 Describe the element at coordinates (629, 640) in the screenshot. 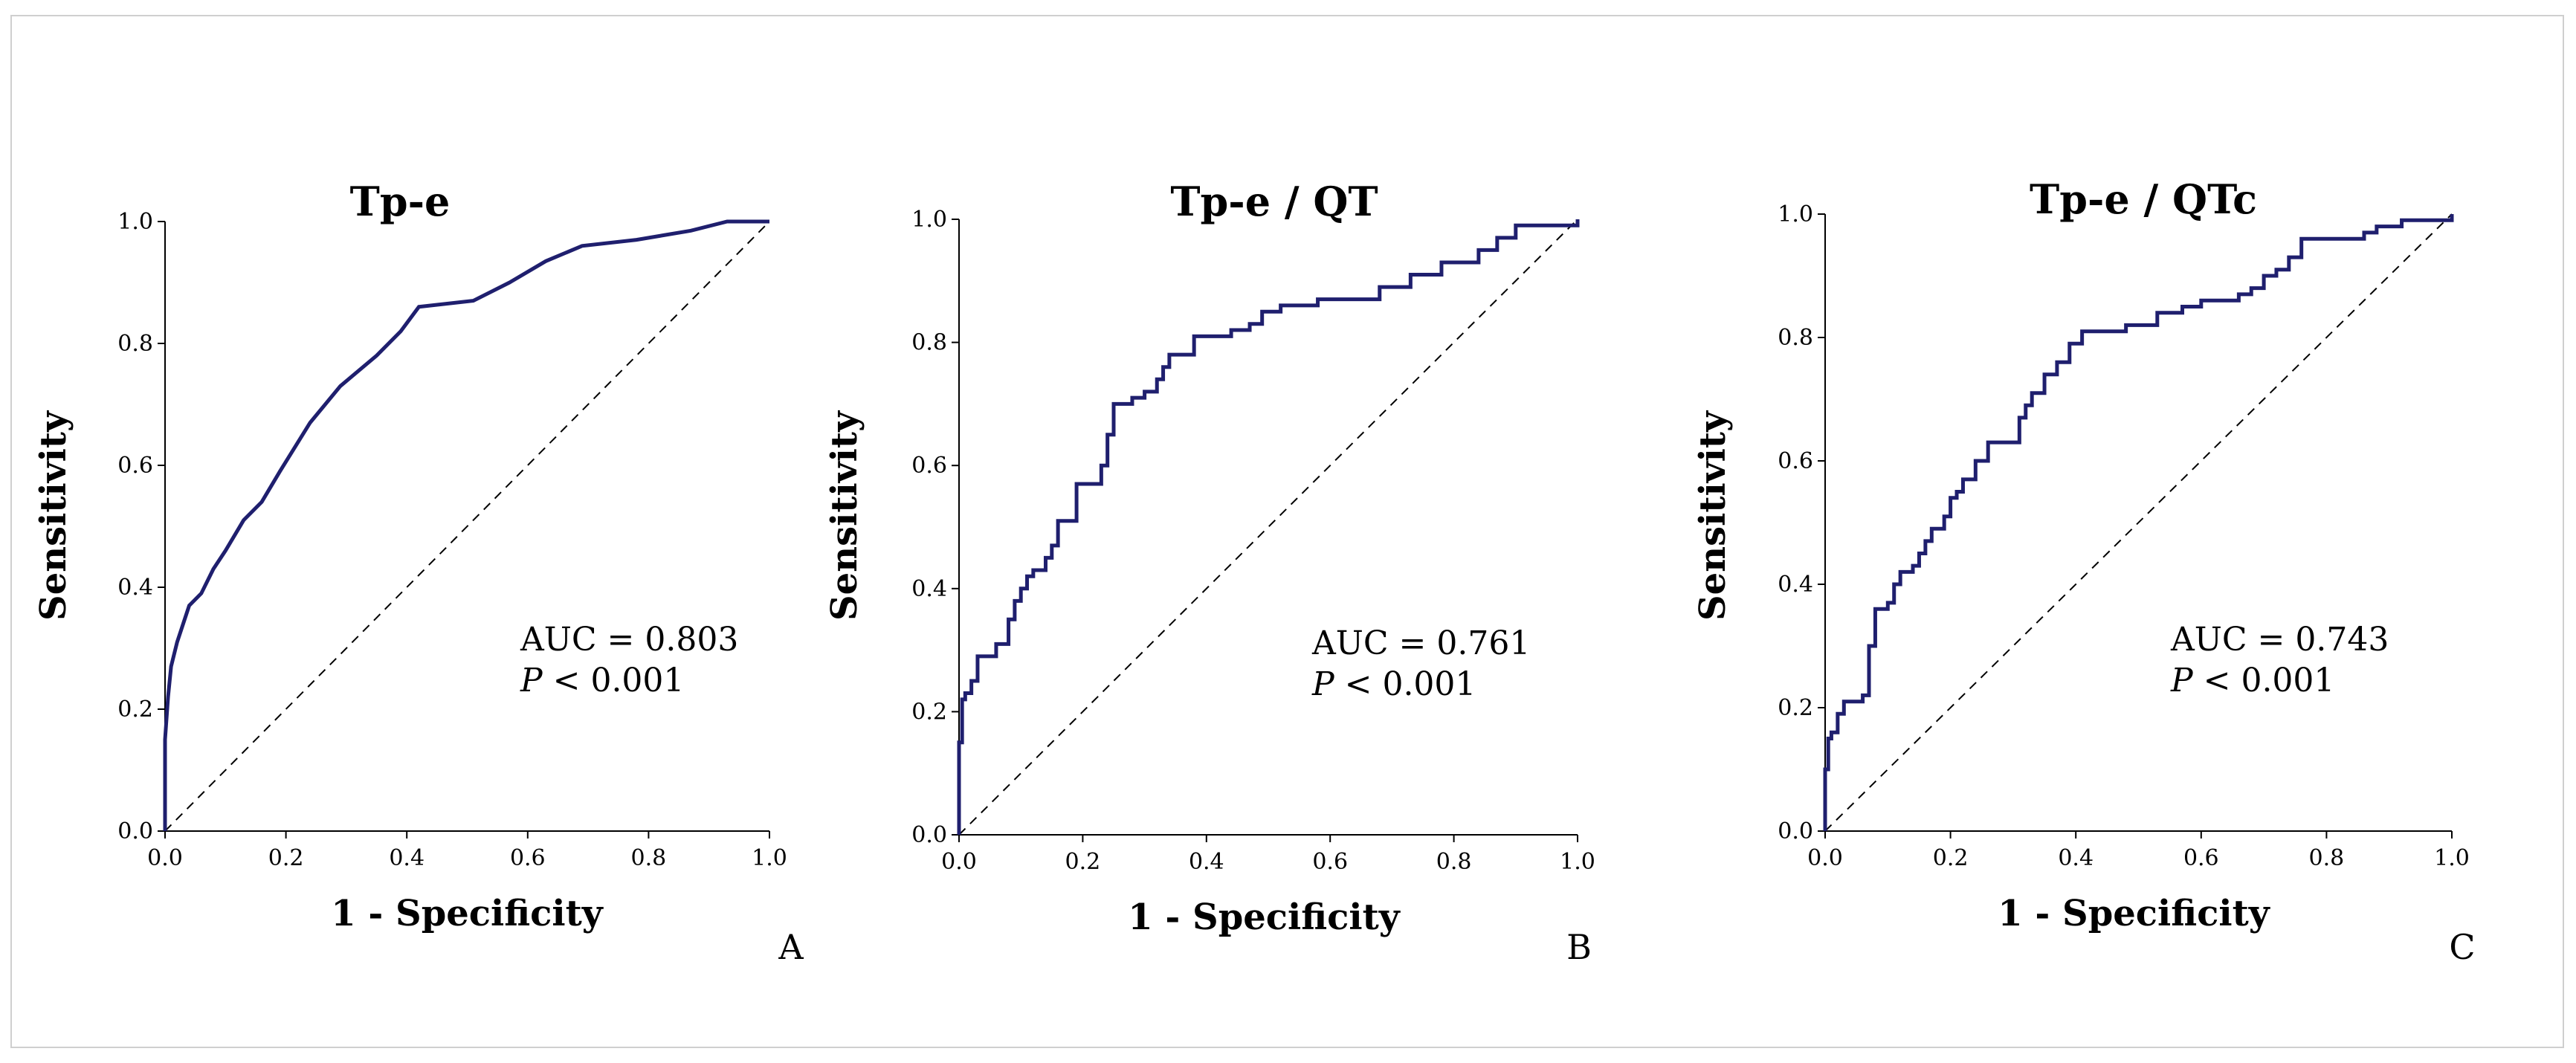

I see `auc-label: AUC = 0.803` at that location.